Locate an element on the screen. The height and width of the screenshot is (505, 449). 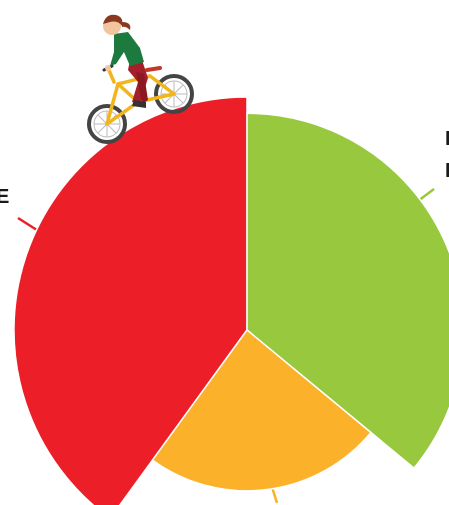
leader-line-orange is located at coordinates (274, 495).